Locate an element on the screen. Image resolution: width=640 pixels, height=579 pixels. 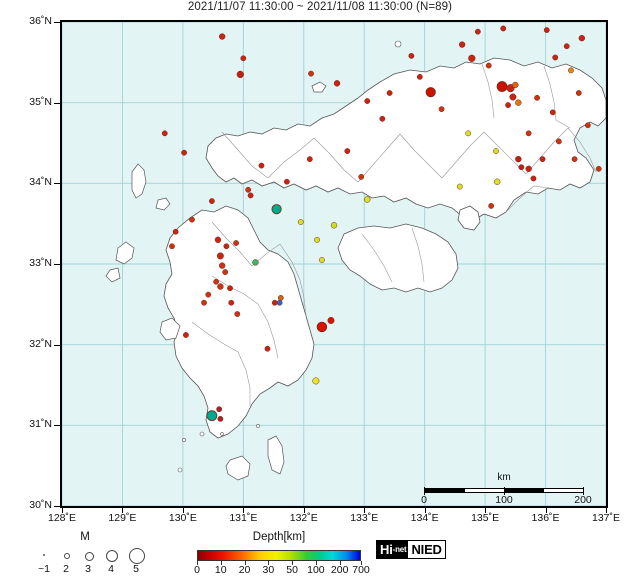
latitude-label: 31˚N is located at coordinates (40, 424).